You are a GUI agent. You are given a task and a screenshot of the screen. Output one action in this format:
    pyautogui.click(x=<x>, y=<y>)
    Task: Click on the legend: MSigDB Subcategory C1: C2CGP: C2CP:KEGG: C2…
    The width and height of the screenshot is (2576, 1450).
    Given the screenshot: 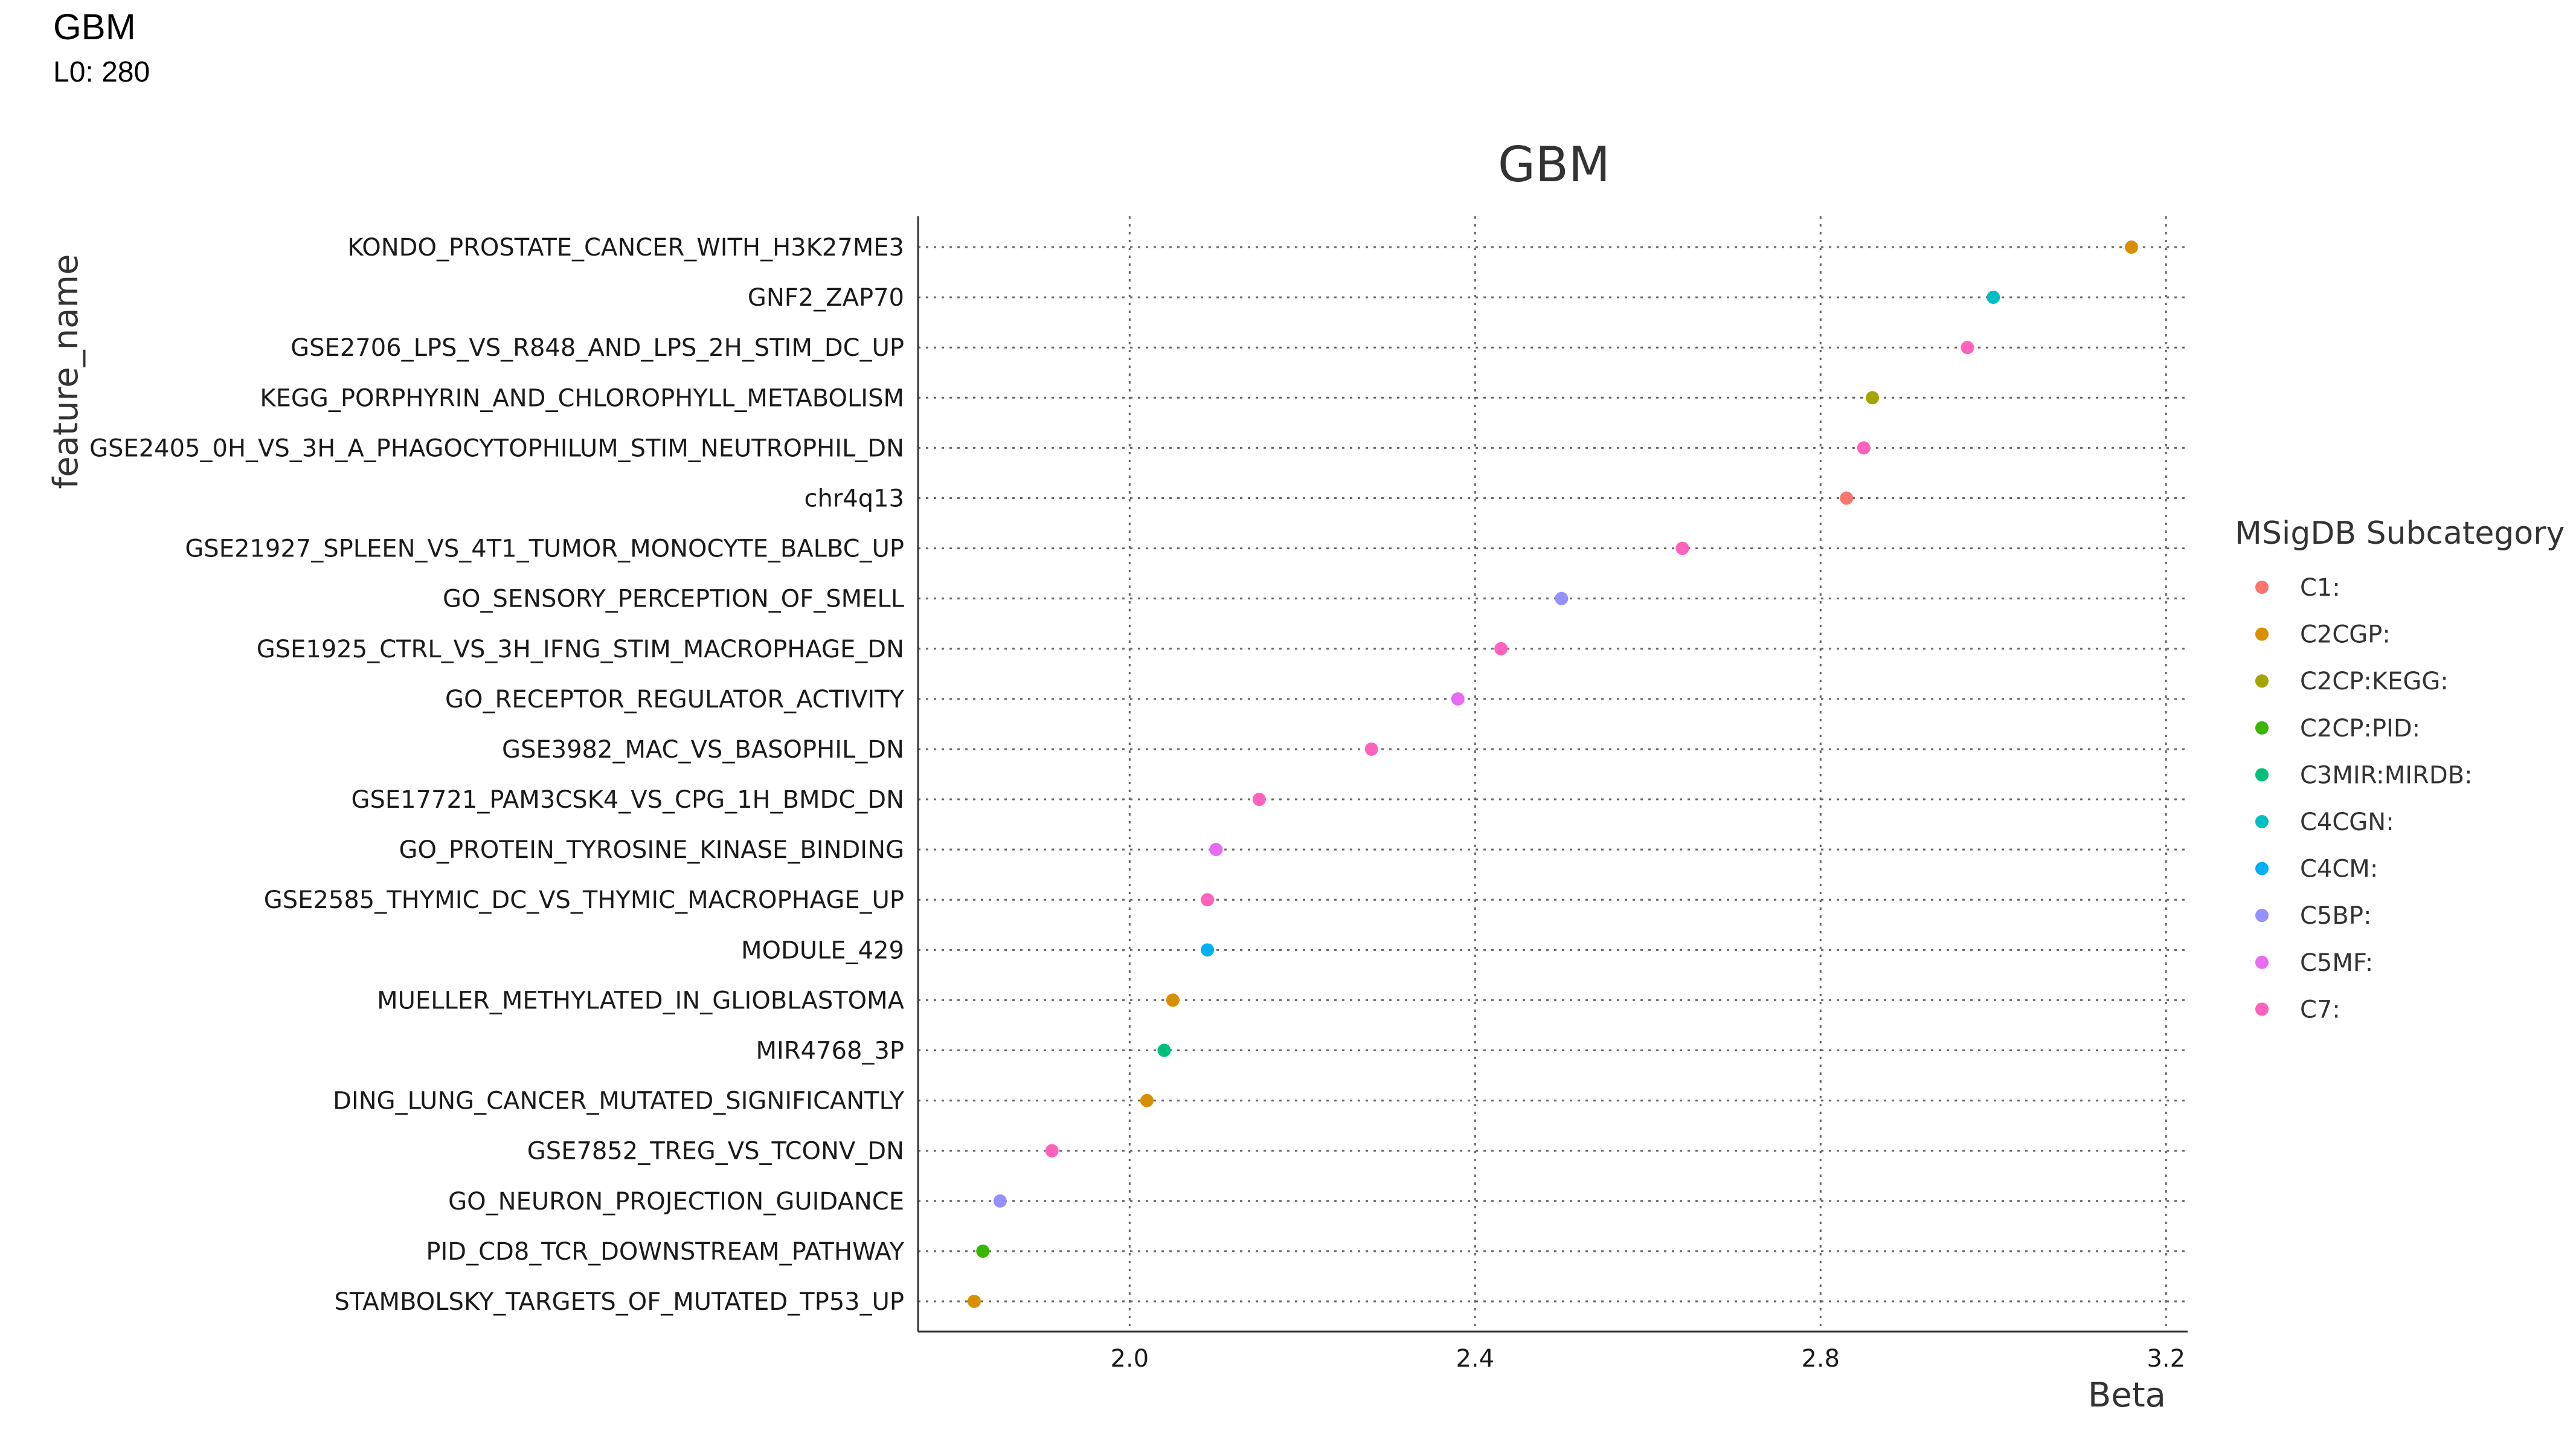 What is the action you would take?
    pyautogui.click(x=2400, y=769)
    